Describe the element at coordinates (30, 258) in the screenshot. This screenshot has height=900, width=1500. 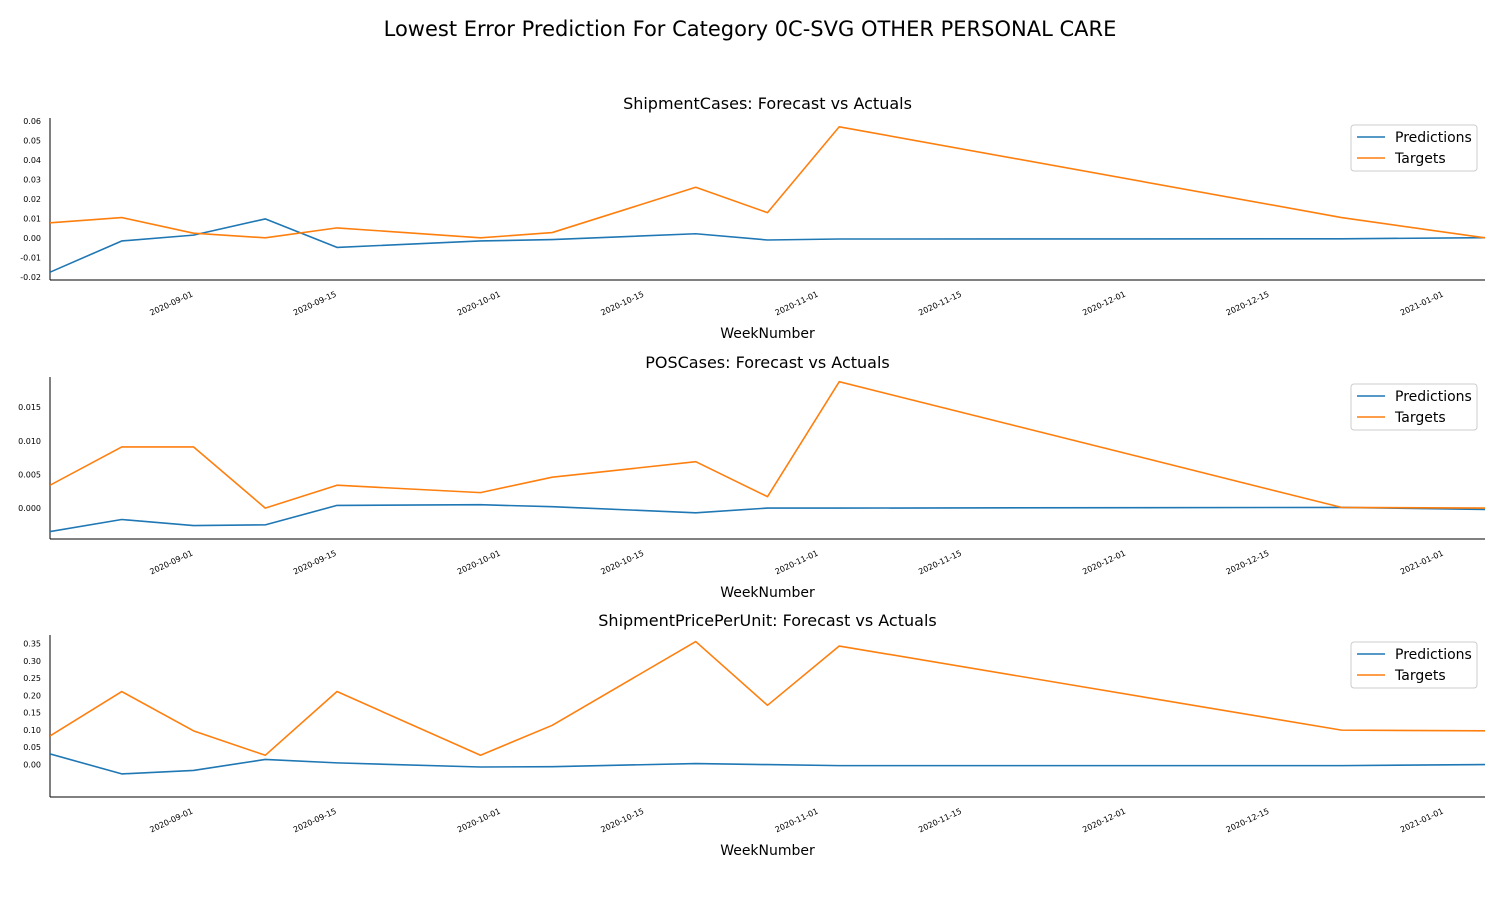
I see `y-tick-label: -0.01` at that location.